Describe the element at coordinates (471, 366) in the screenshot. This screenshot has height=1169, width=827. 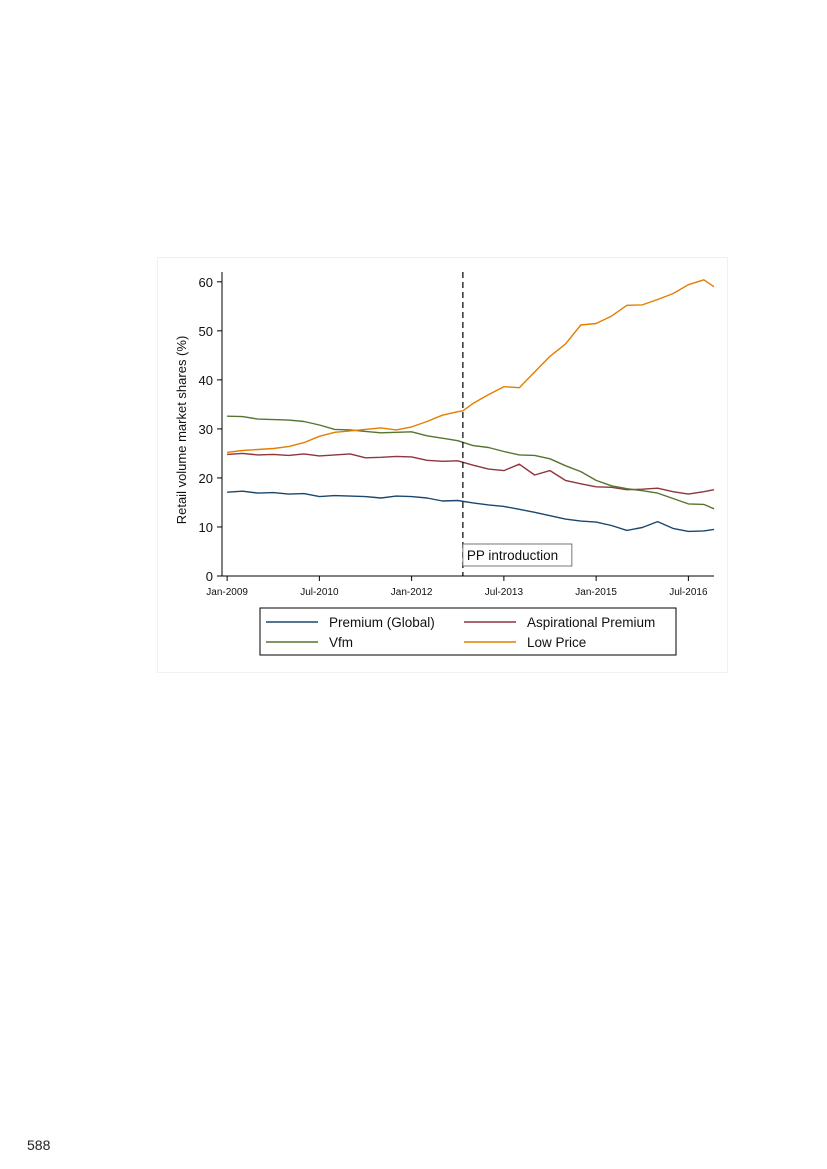
I see `series-line-low-price` at that location.